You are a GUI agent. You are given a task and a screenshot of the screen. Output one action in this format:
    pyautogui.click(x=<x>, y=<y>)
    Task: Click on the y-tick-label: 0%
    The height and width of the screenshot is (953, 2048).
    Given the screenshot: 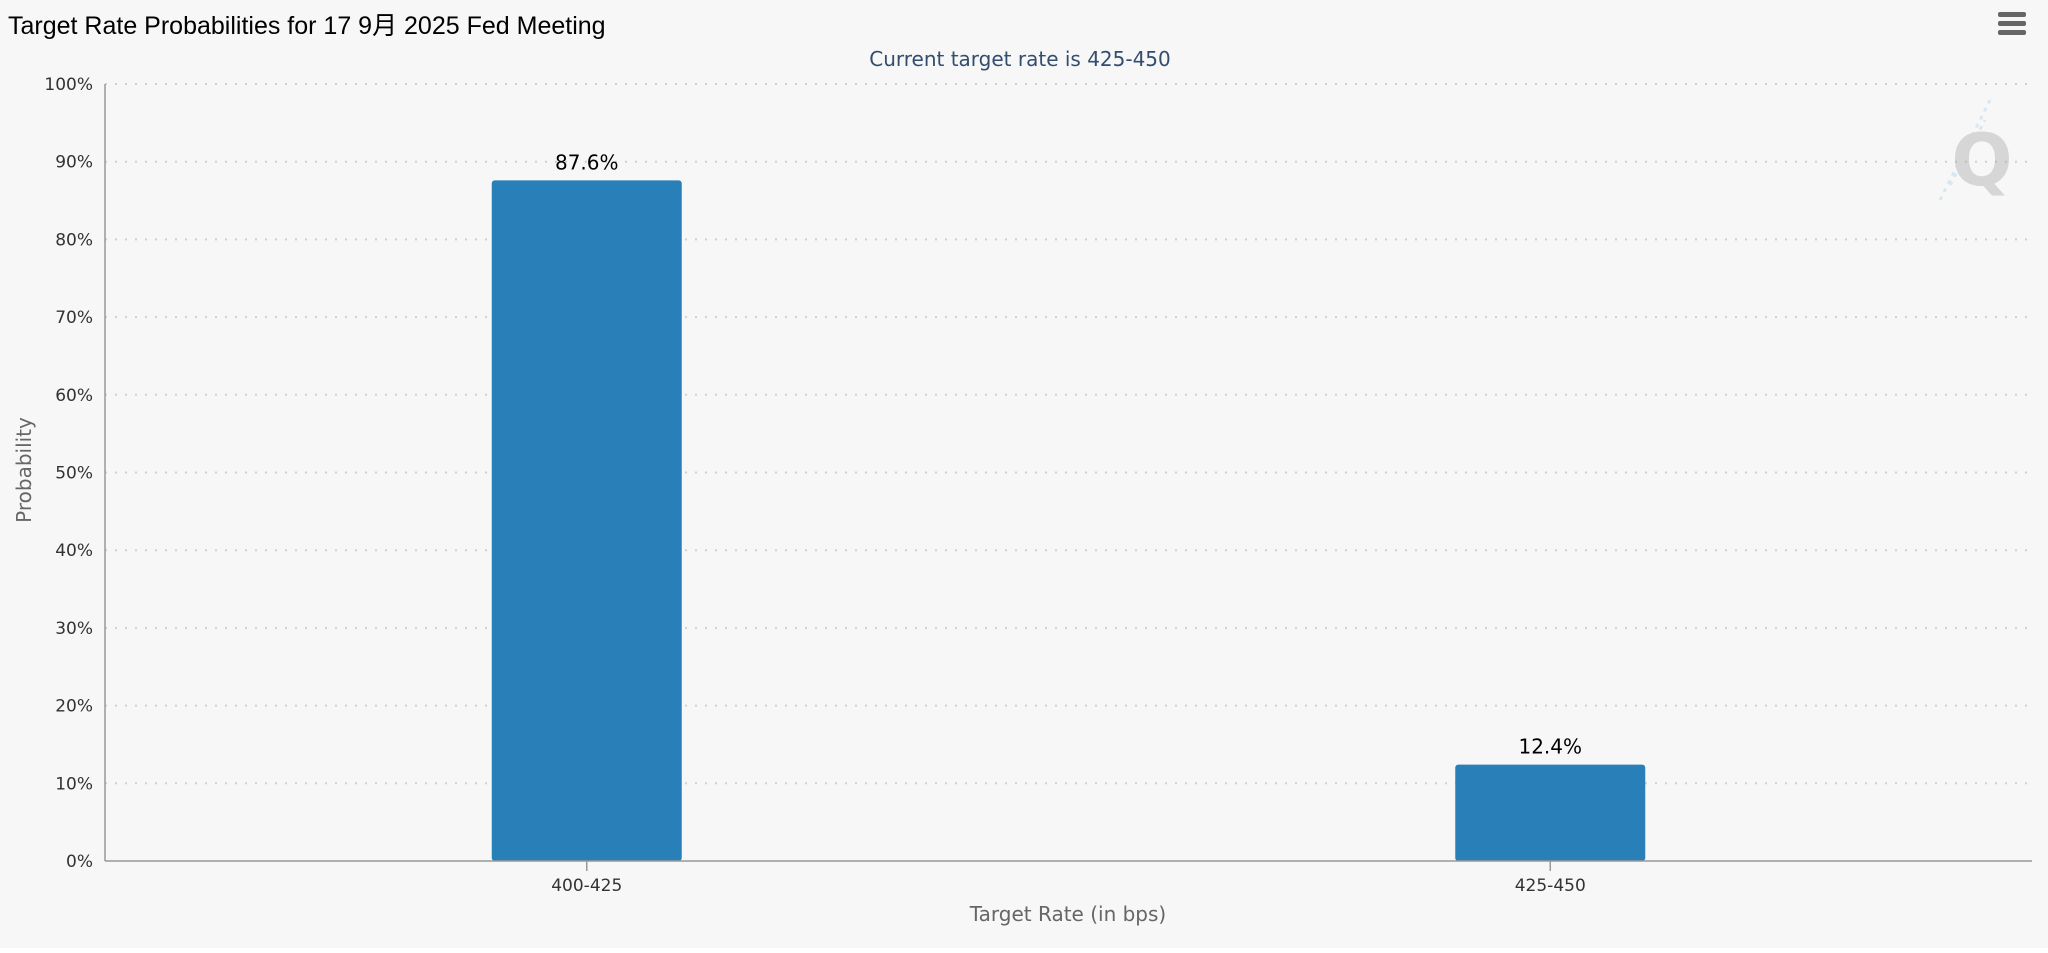 What is the action you would take?
    pyautogui.click(x=79, y=862)
    